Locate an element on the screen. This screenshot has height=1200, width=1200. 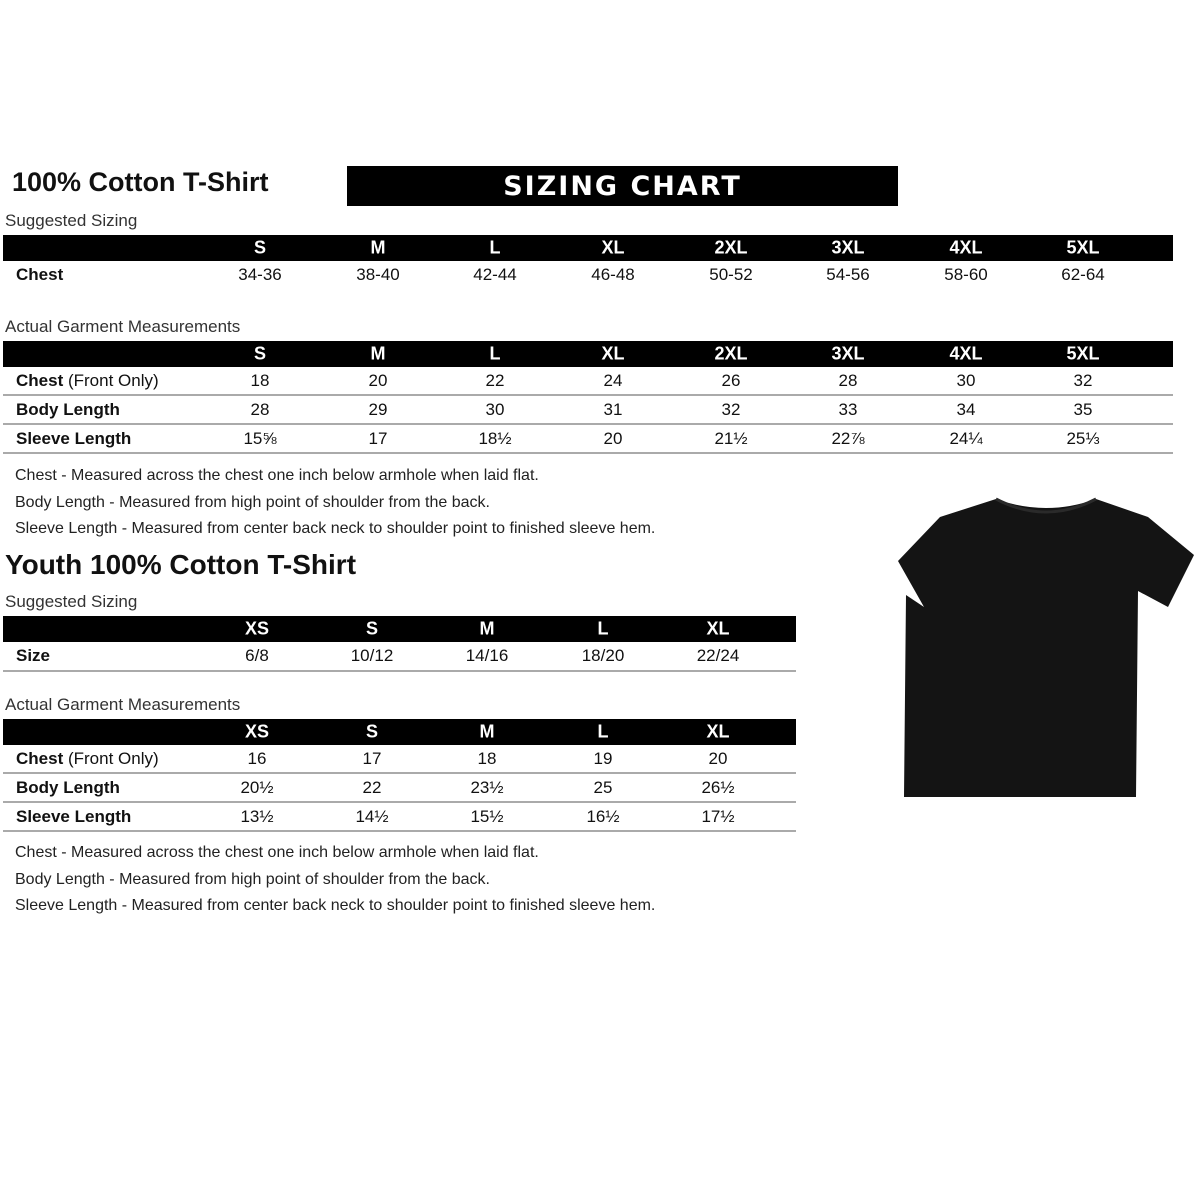
table-cell: 38-40 is located at coordinates (378, 274).